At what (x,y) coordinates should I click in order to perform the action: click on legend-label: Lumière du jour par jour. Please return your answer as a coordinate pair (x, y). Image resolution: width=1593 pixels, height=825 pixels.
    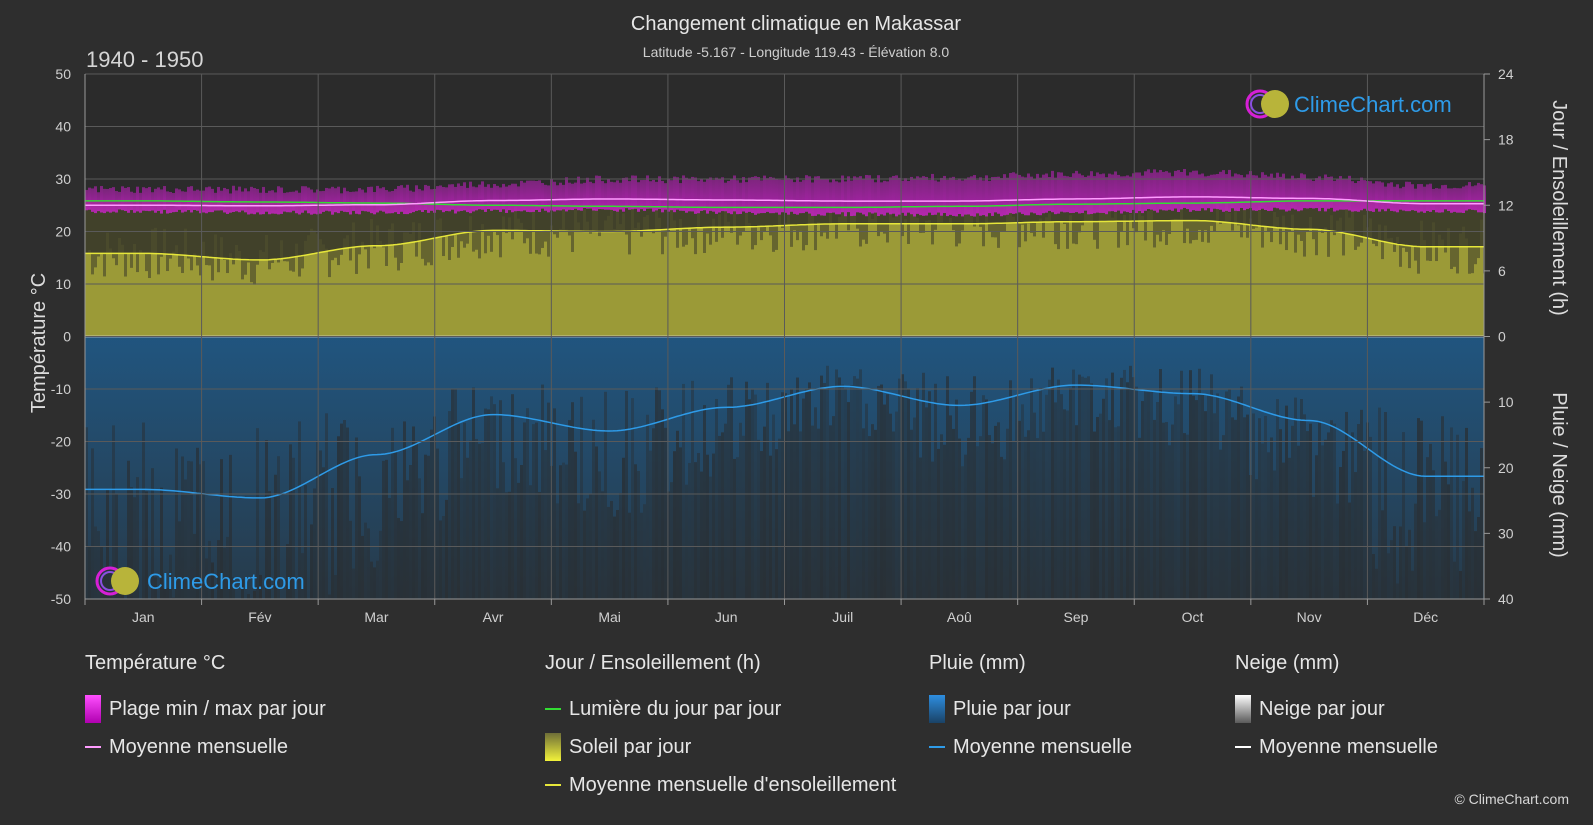
    Looking at the image, I should click on (675, 708).